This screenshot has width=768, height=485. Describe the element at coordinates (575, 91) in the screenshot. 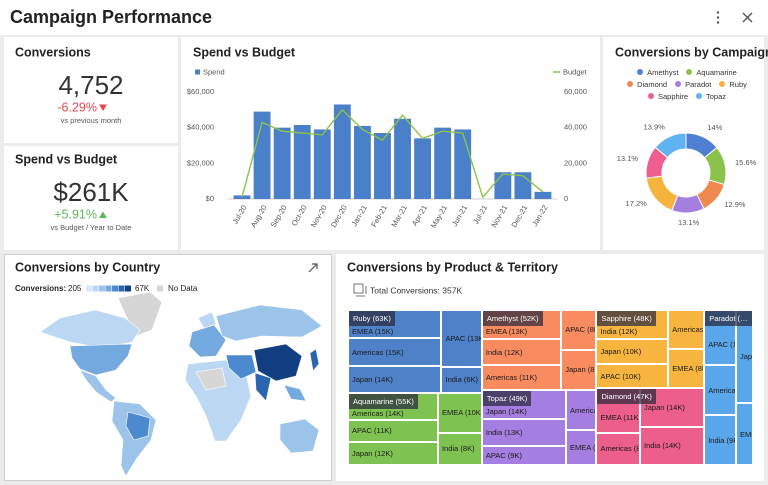

I see `y2-tick-label: 60,000` at that location.